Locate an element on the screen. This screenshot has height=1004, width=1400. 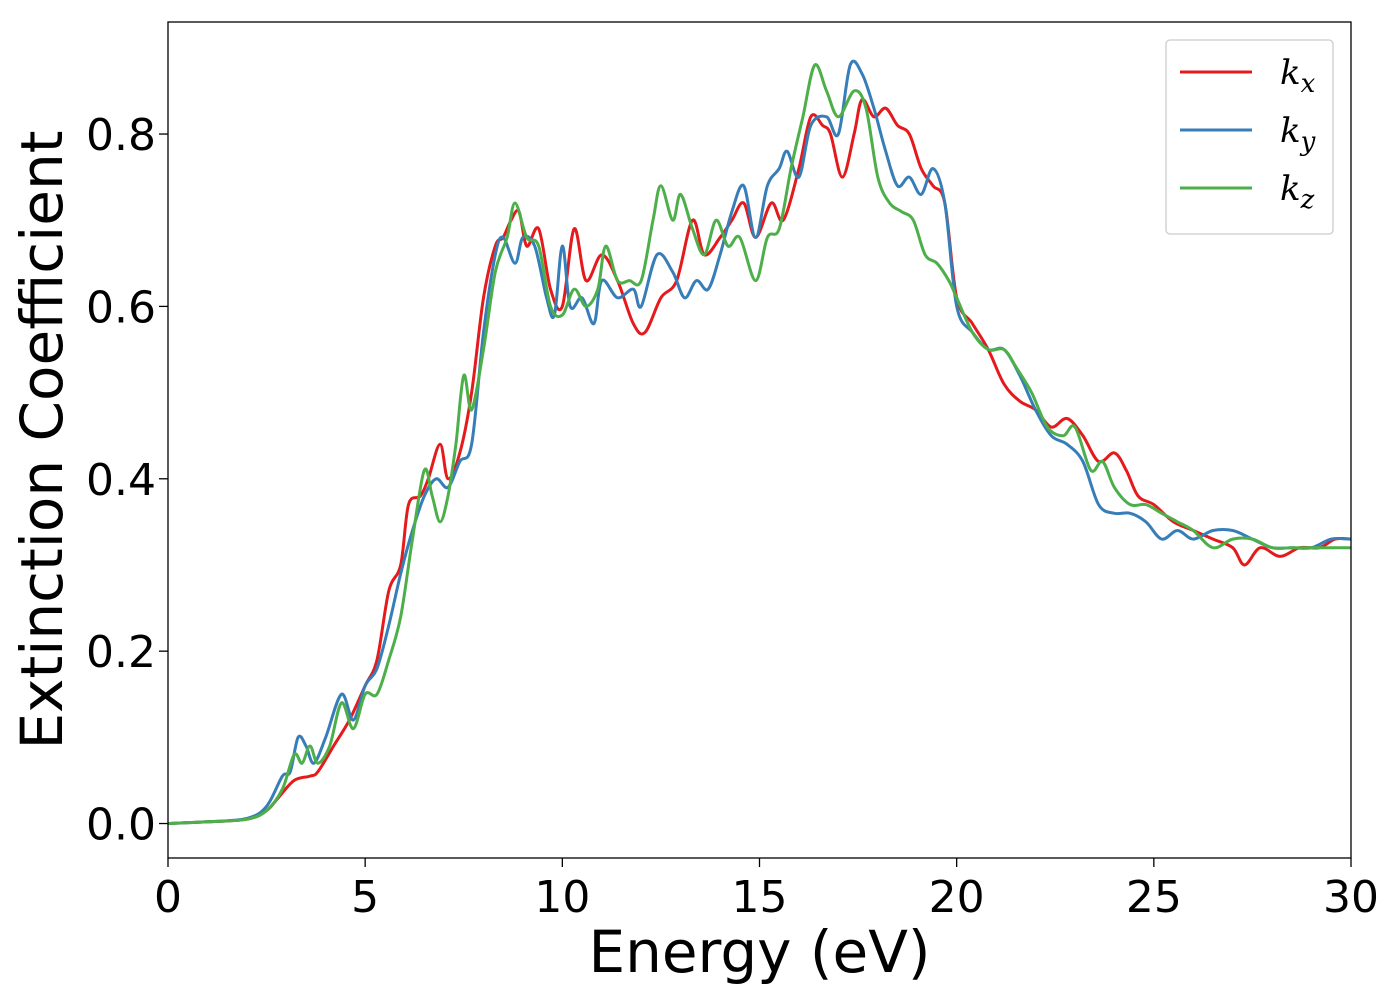
y-tick-label: 0.8 is located at coordinates (121, 135).